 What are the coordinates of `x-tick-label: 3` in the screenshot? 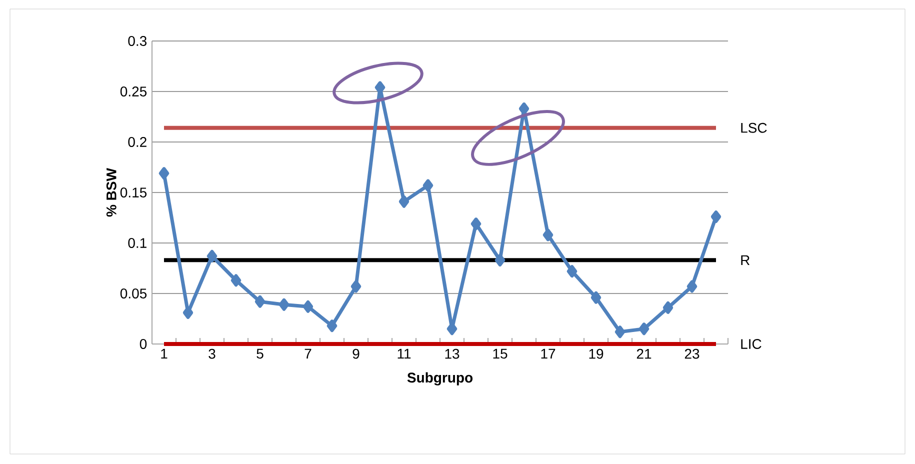 It's located at (212, 353).